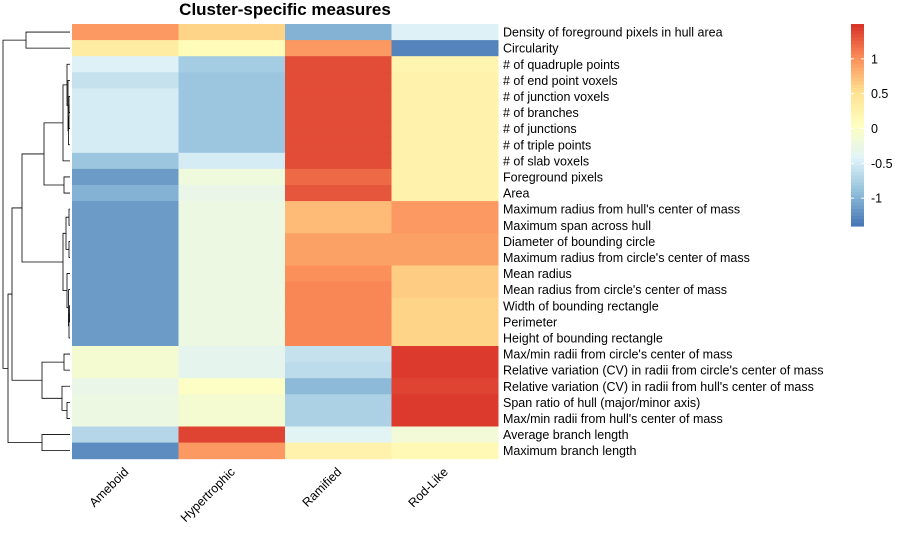 This screenshot has width=898, height=533. Describe the element at coordinates (530, 322) in the screenshot. I see `row-label: Perimeter` at that location.